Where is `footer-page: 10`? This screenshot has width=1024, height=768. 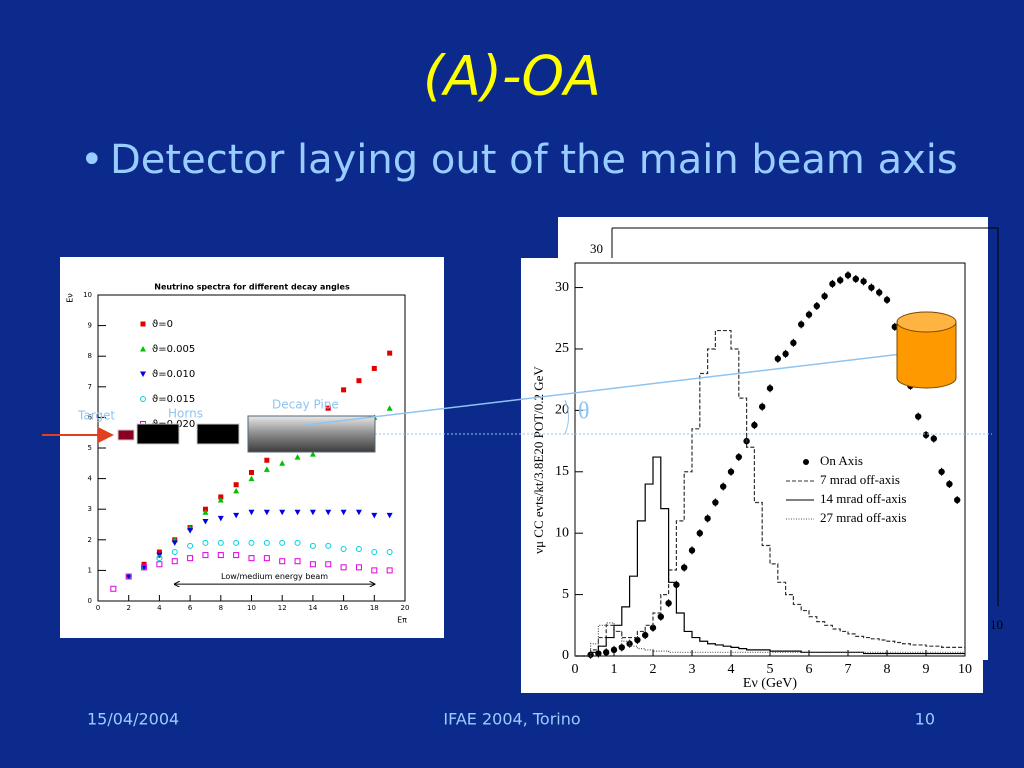
footer-page: 10 is located at coordinates (925, 719).